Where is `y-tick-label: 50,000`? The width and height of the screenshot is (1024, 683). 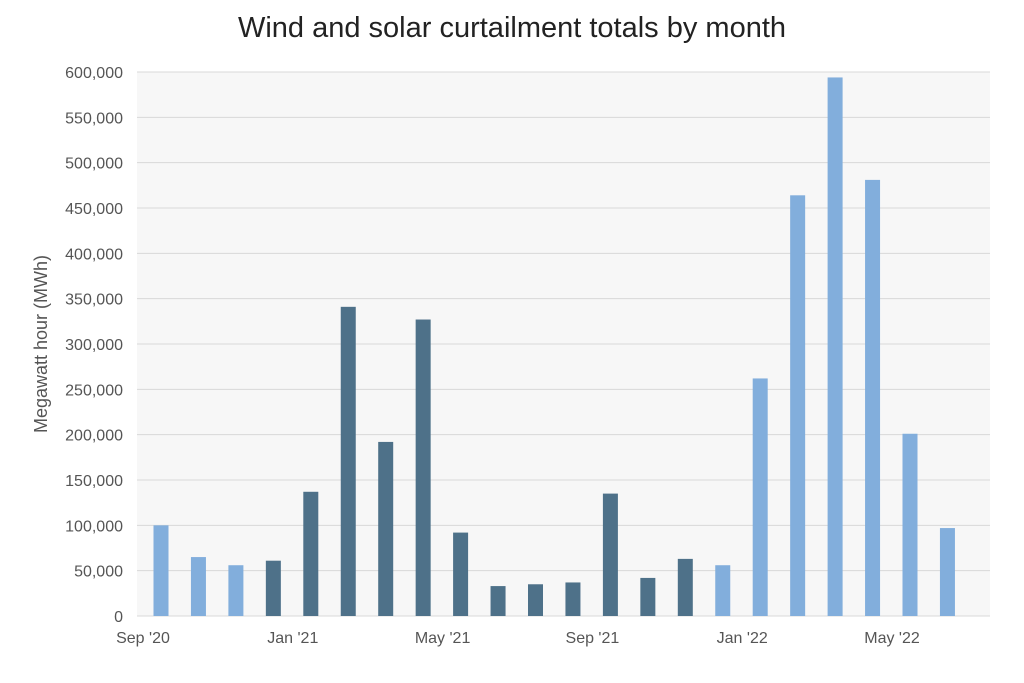
y-tick-label: 50,000 is located at coordinates (98, 572).